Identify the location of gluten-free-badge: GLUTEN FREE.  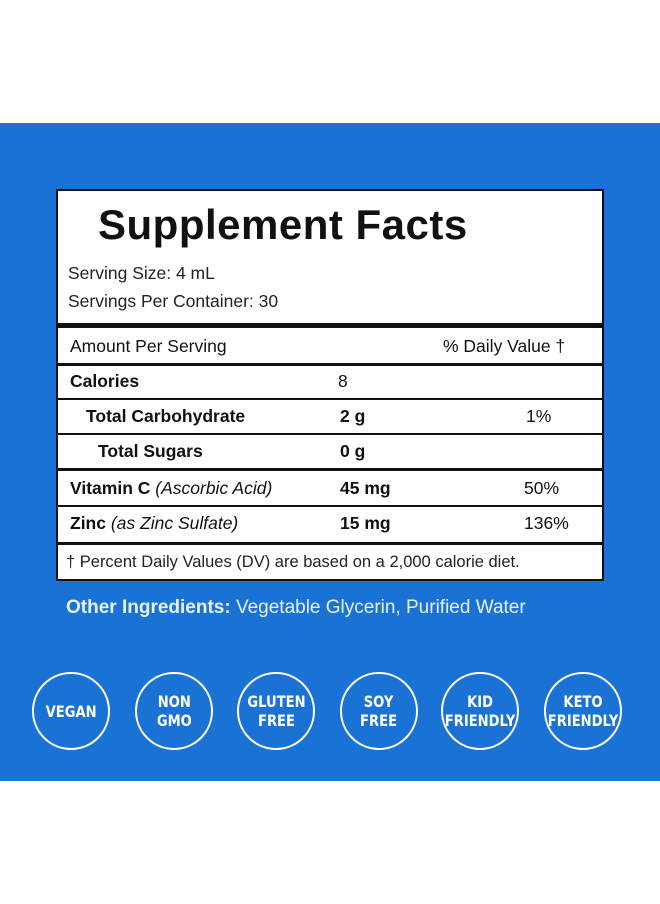
(276, 711).